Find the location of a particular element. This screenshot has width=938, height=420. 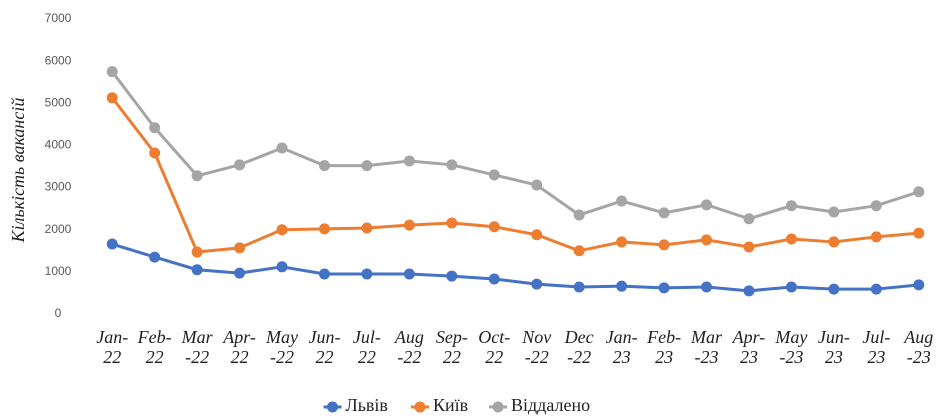

y-tick-label: 1000 is located at coordinates (58, 271).